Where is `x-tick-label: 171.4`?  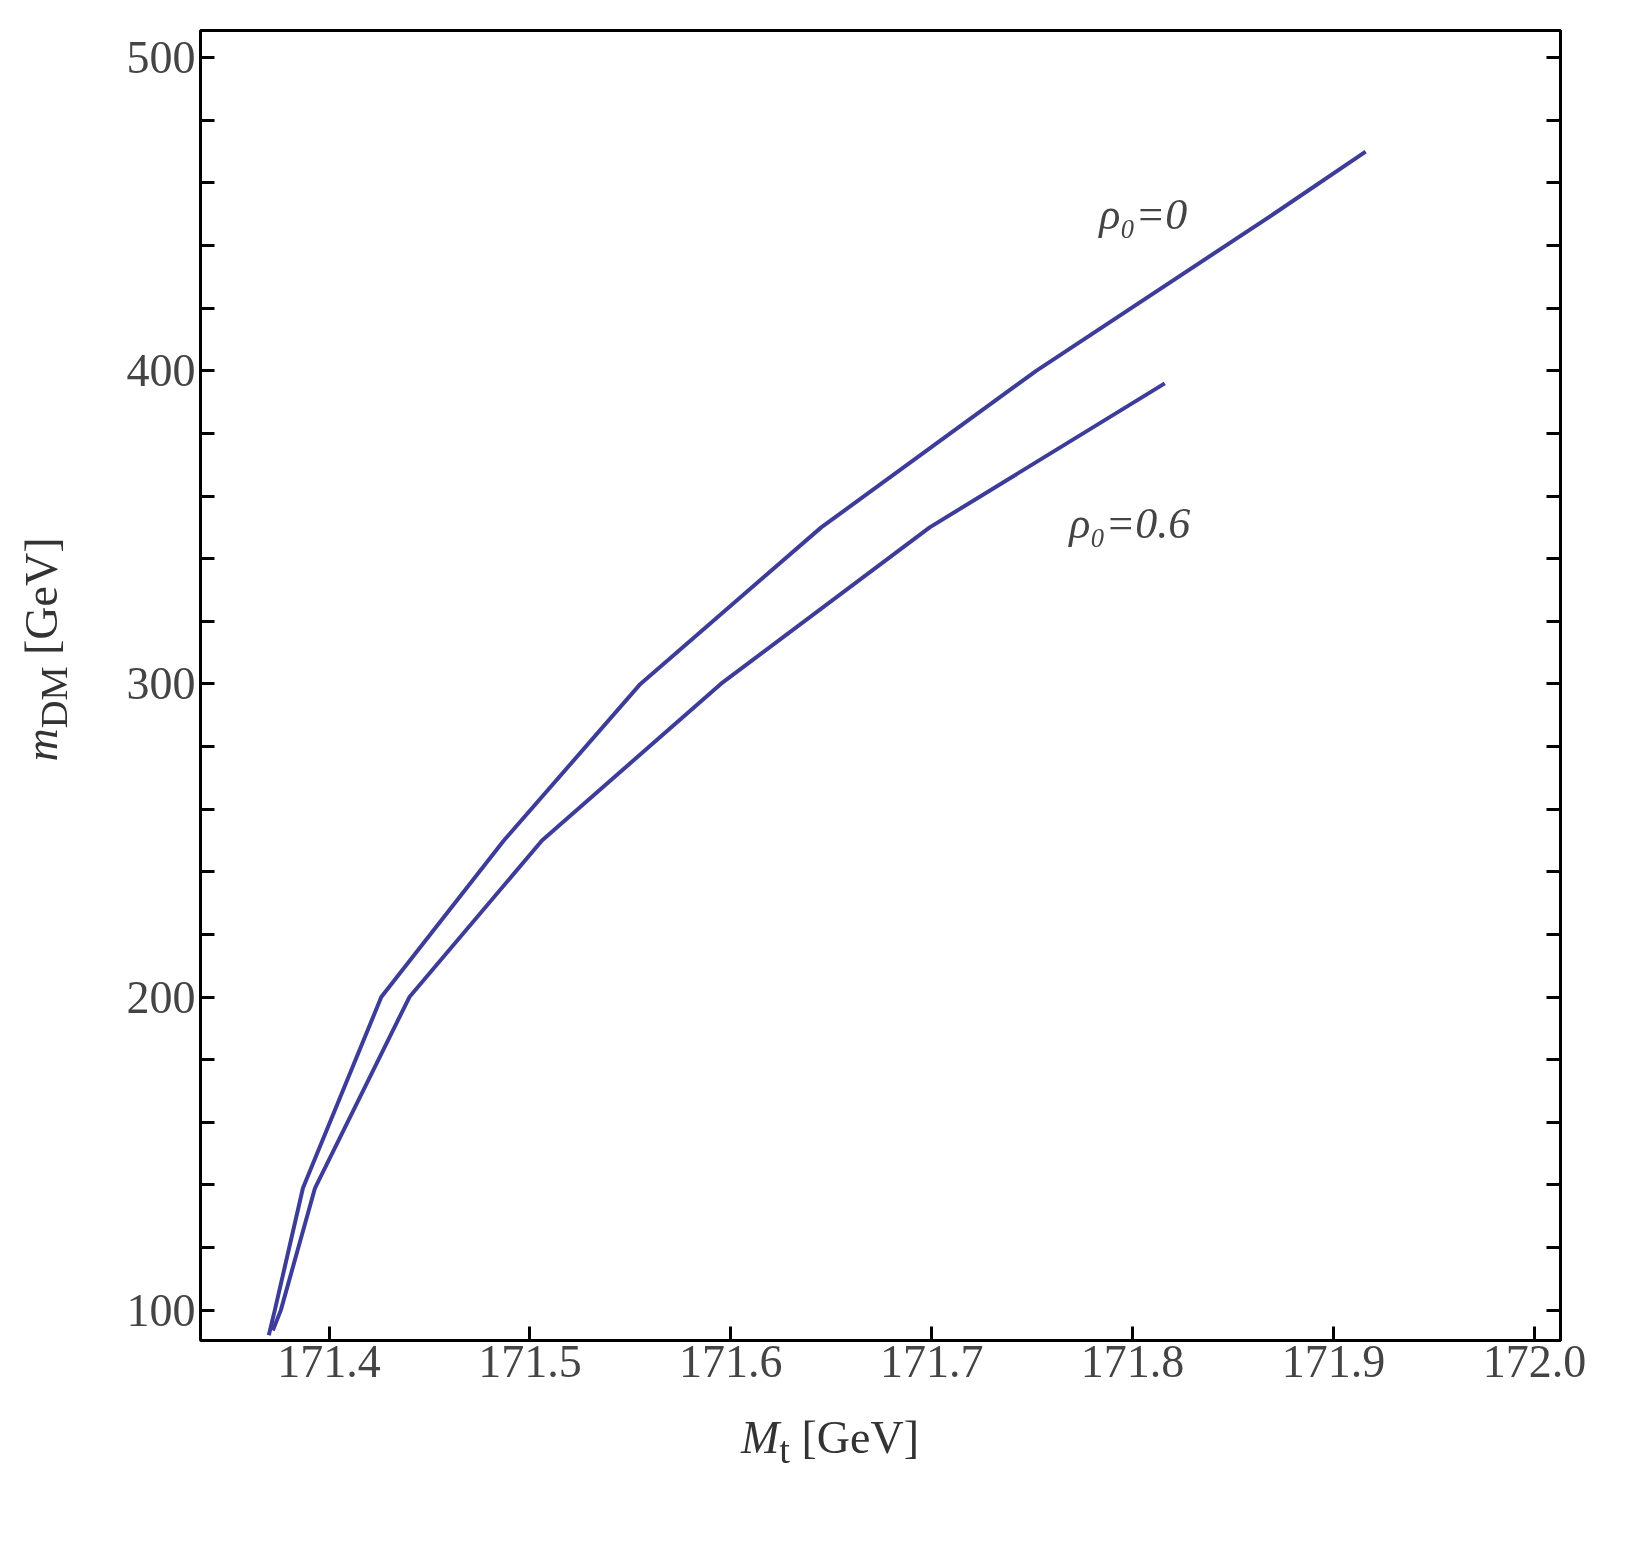
x-tick-label: 171.4 is located at coordinates (329, 1361).